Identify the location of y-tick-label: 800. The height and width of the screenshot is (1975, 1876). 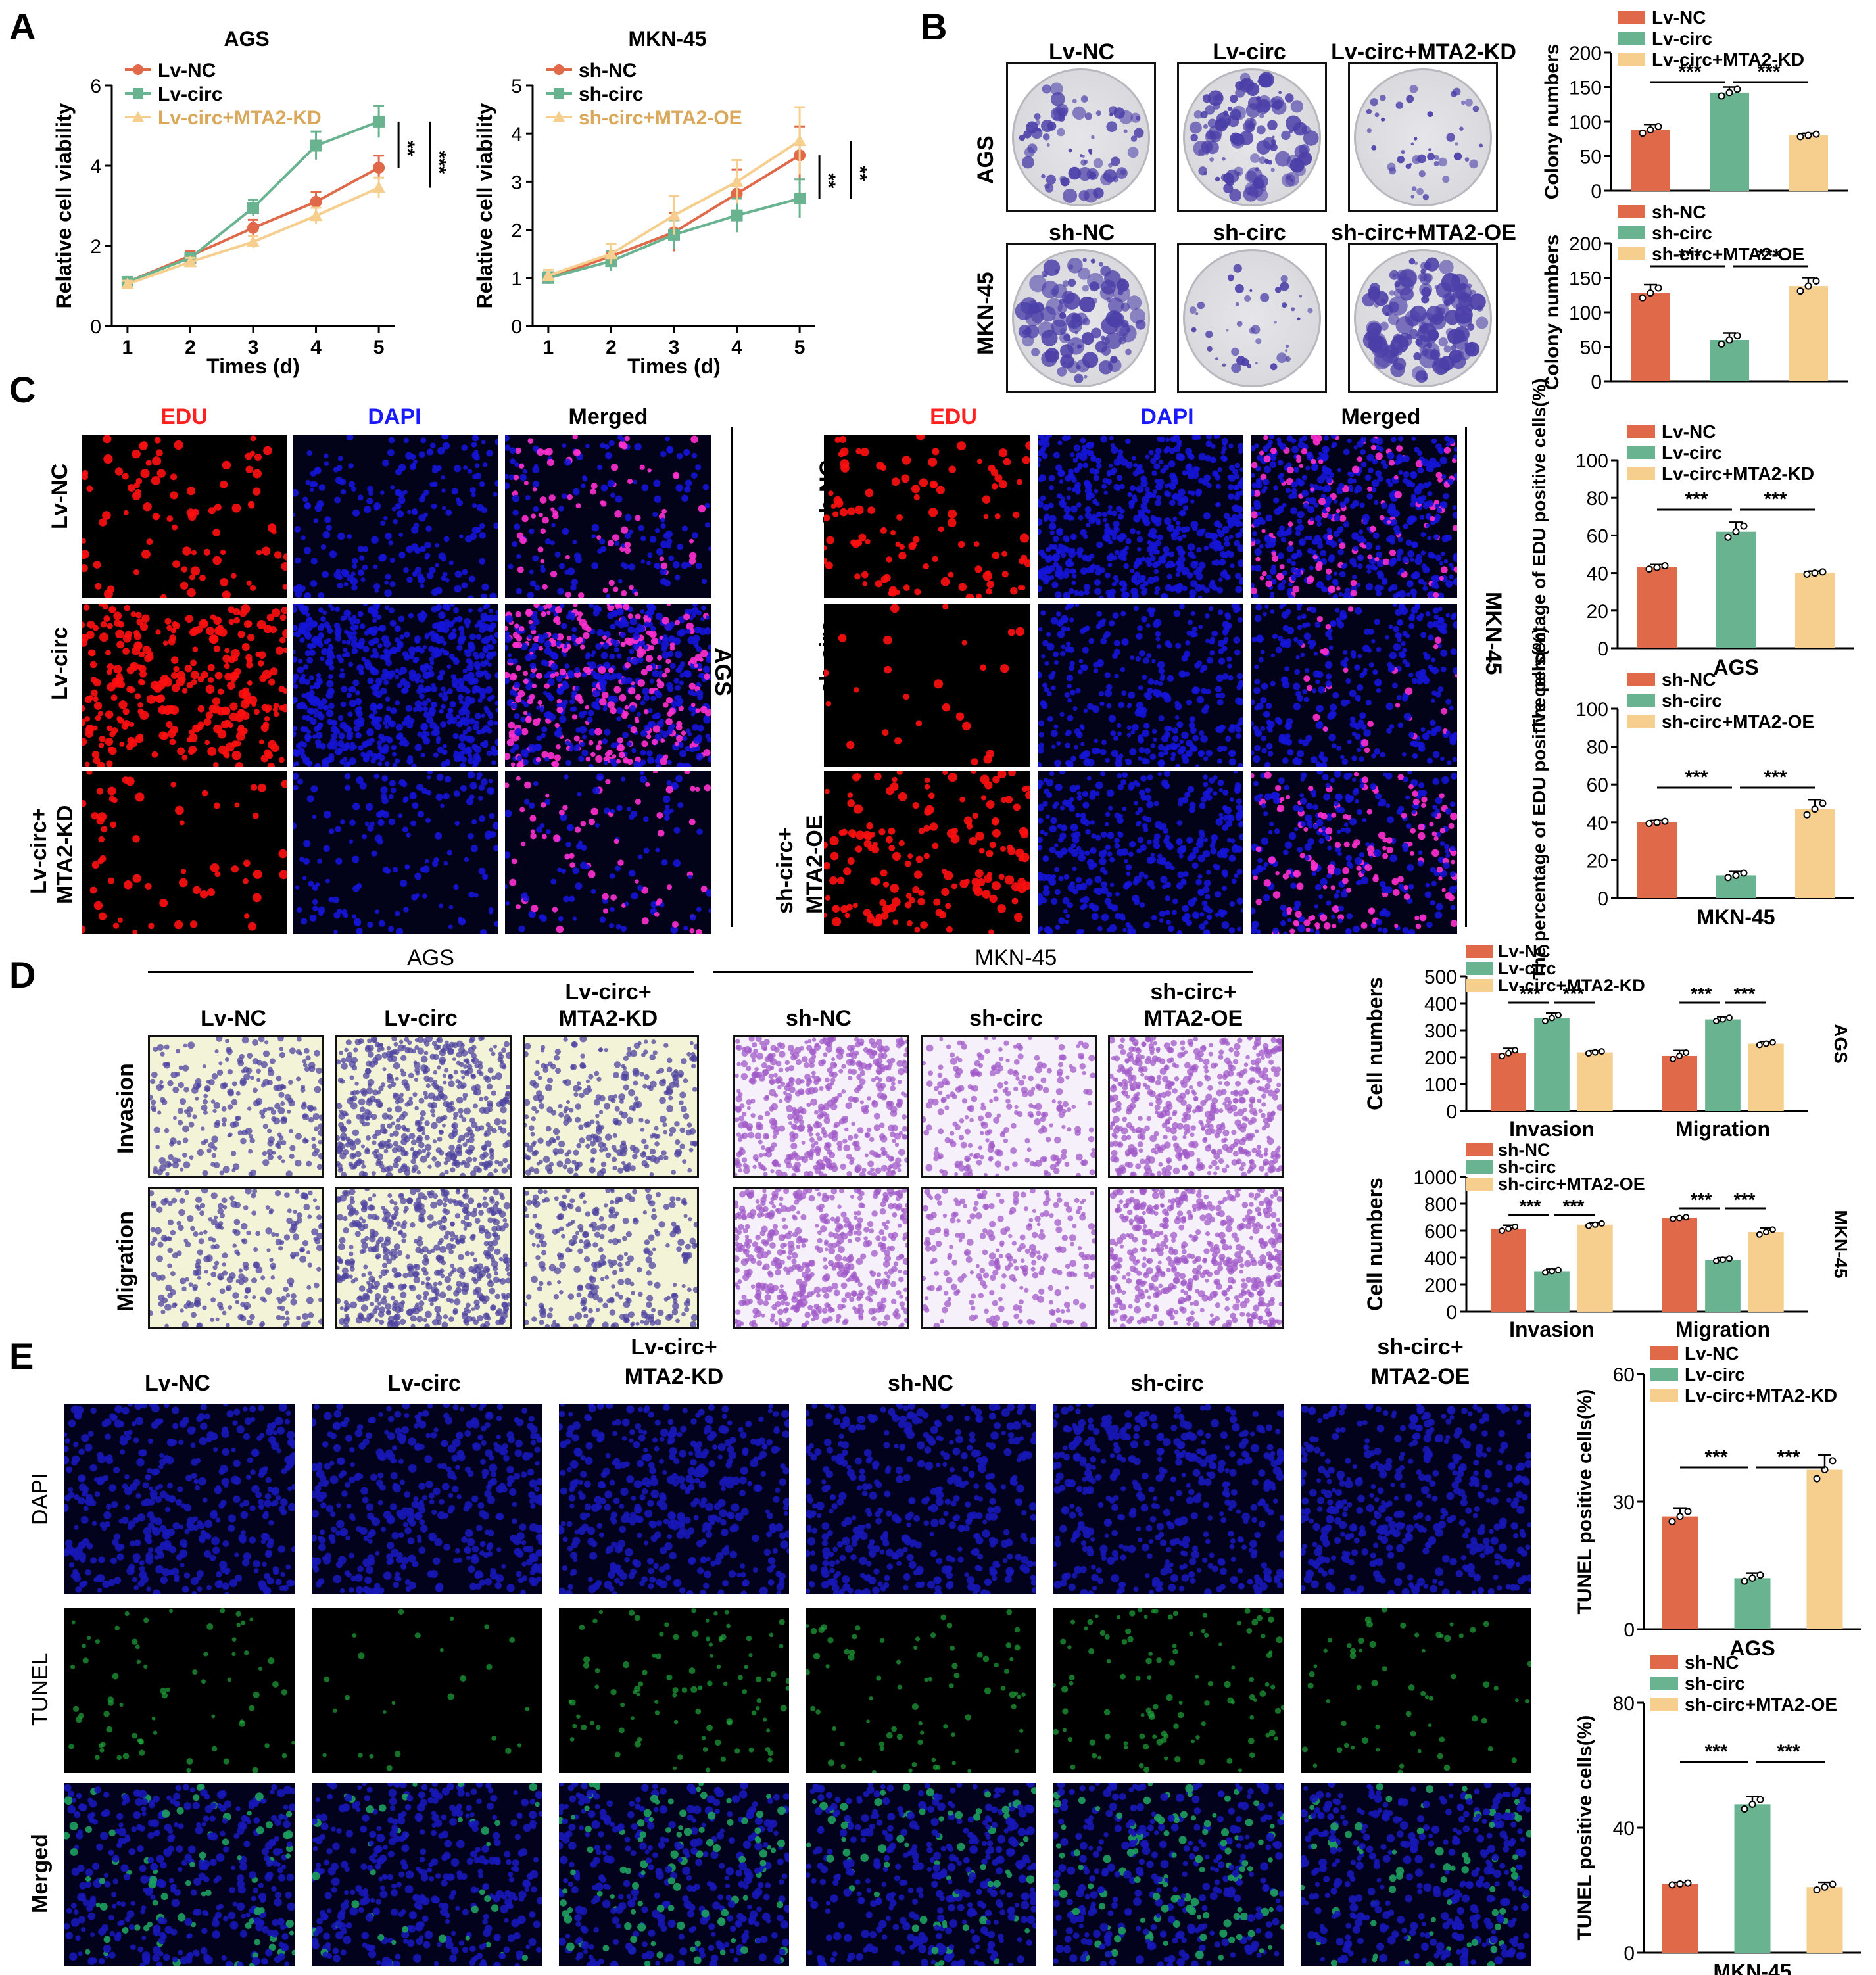
(1440, 1205).